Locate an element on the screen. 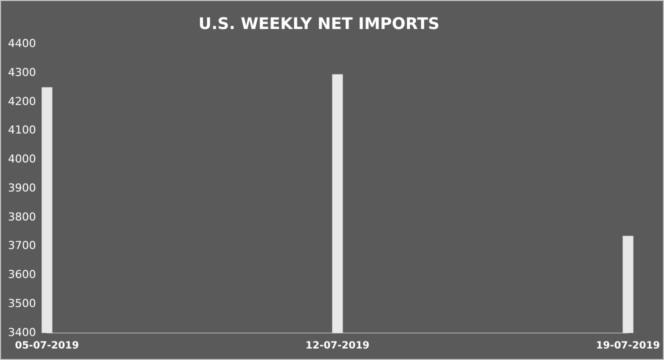  x-tick-label: 19-07-2019 is located at coordinates (628, 346).